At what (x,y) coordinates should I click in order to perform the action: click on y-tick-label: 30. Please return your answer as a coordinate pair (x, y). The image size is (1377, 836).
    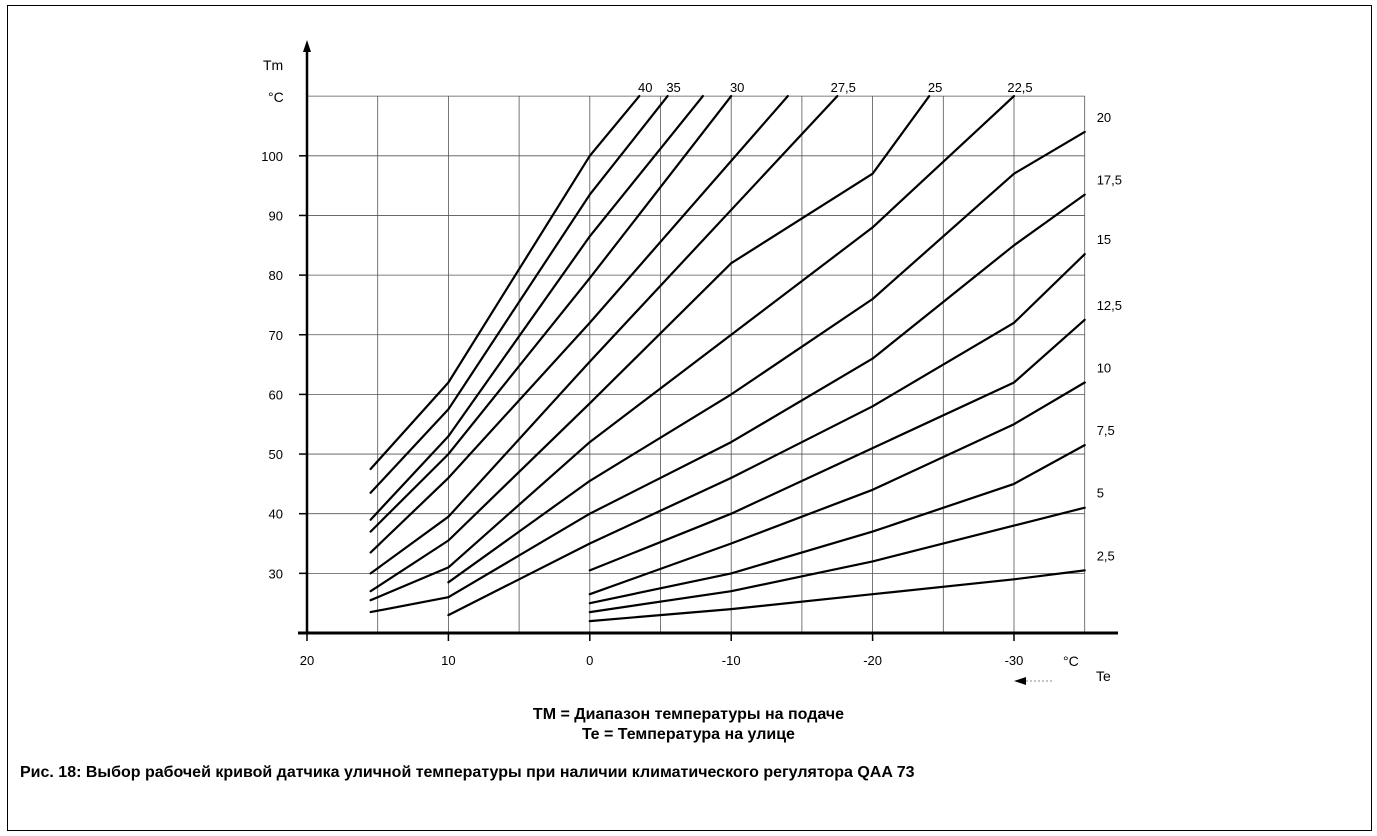
    Looking at the image, I should click on (276, 573).